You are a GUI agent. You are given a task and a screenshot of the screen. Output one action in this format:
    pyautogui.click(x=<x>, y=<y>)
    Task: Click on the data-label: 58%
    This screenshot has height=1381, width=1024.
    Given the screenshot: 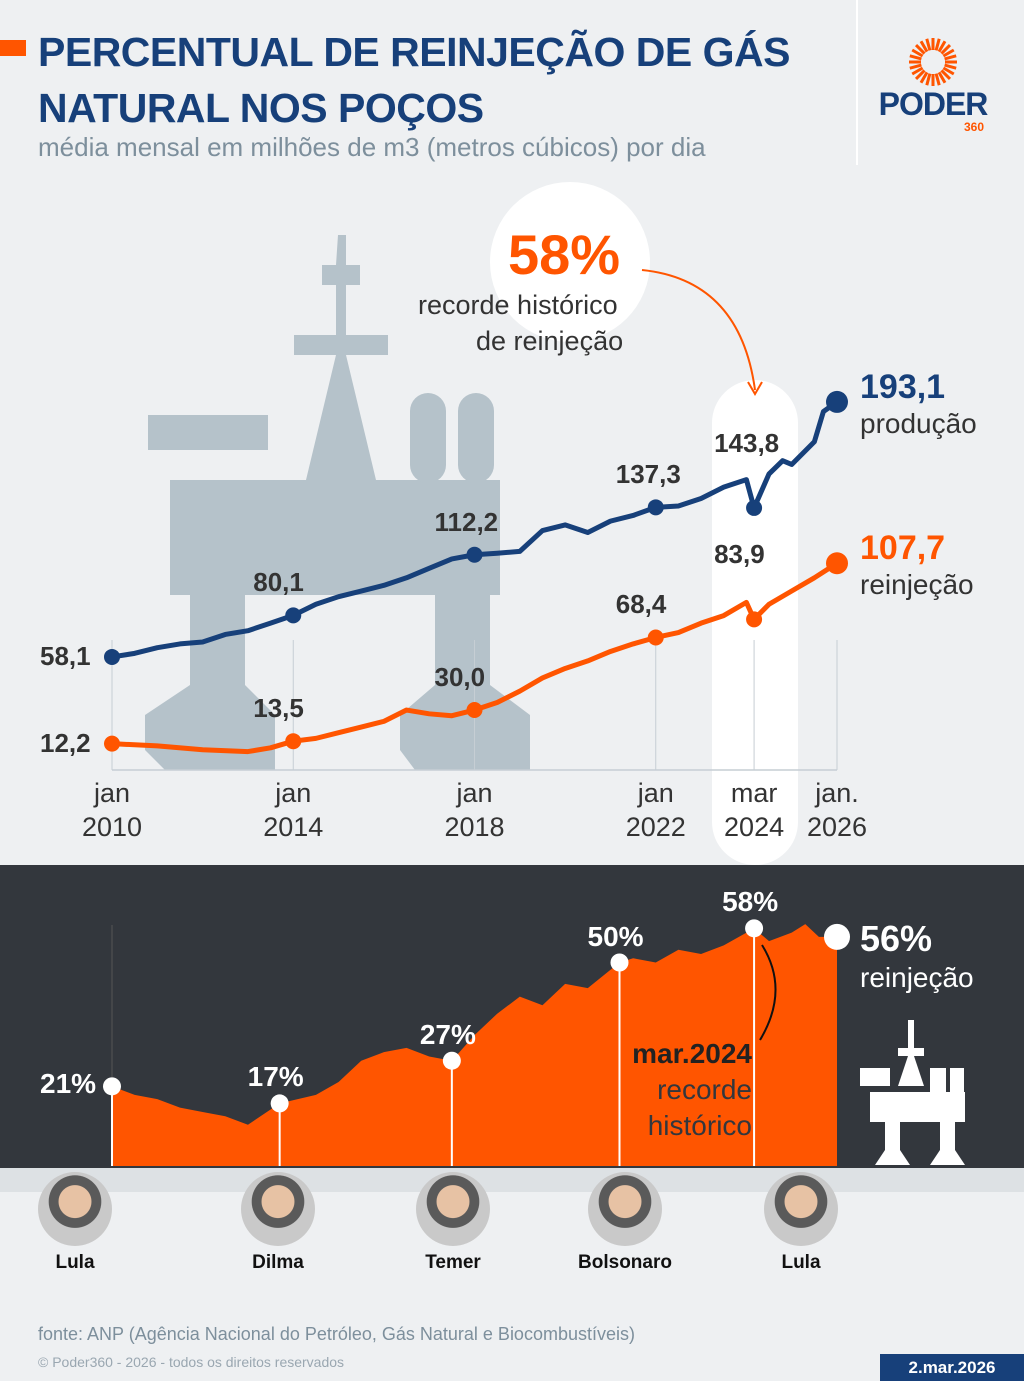 What is the action you would take?
    pyautogui.click(x=750, y=902)
    